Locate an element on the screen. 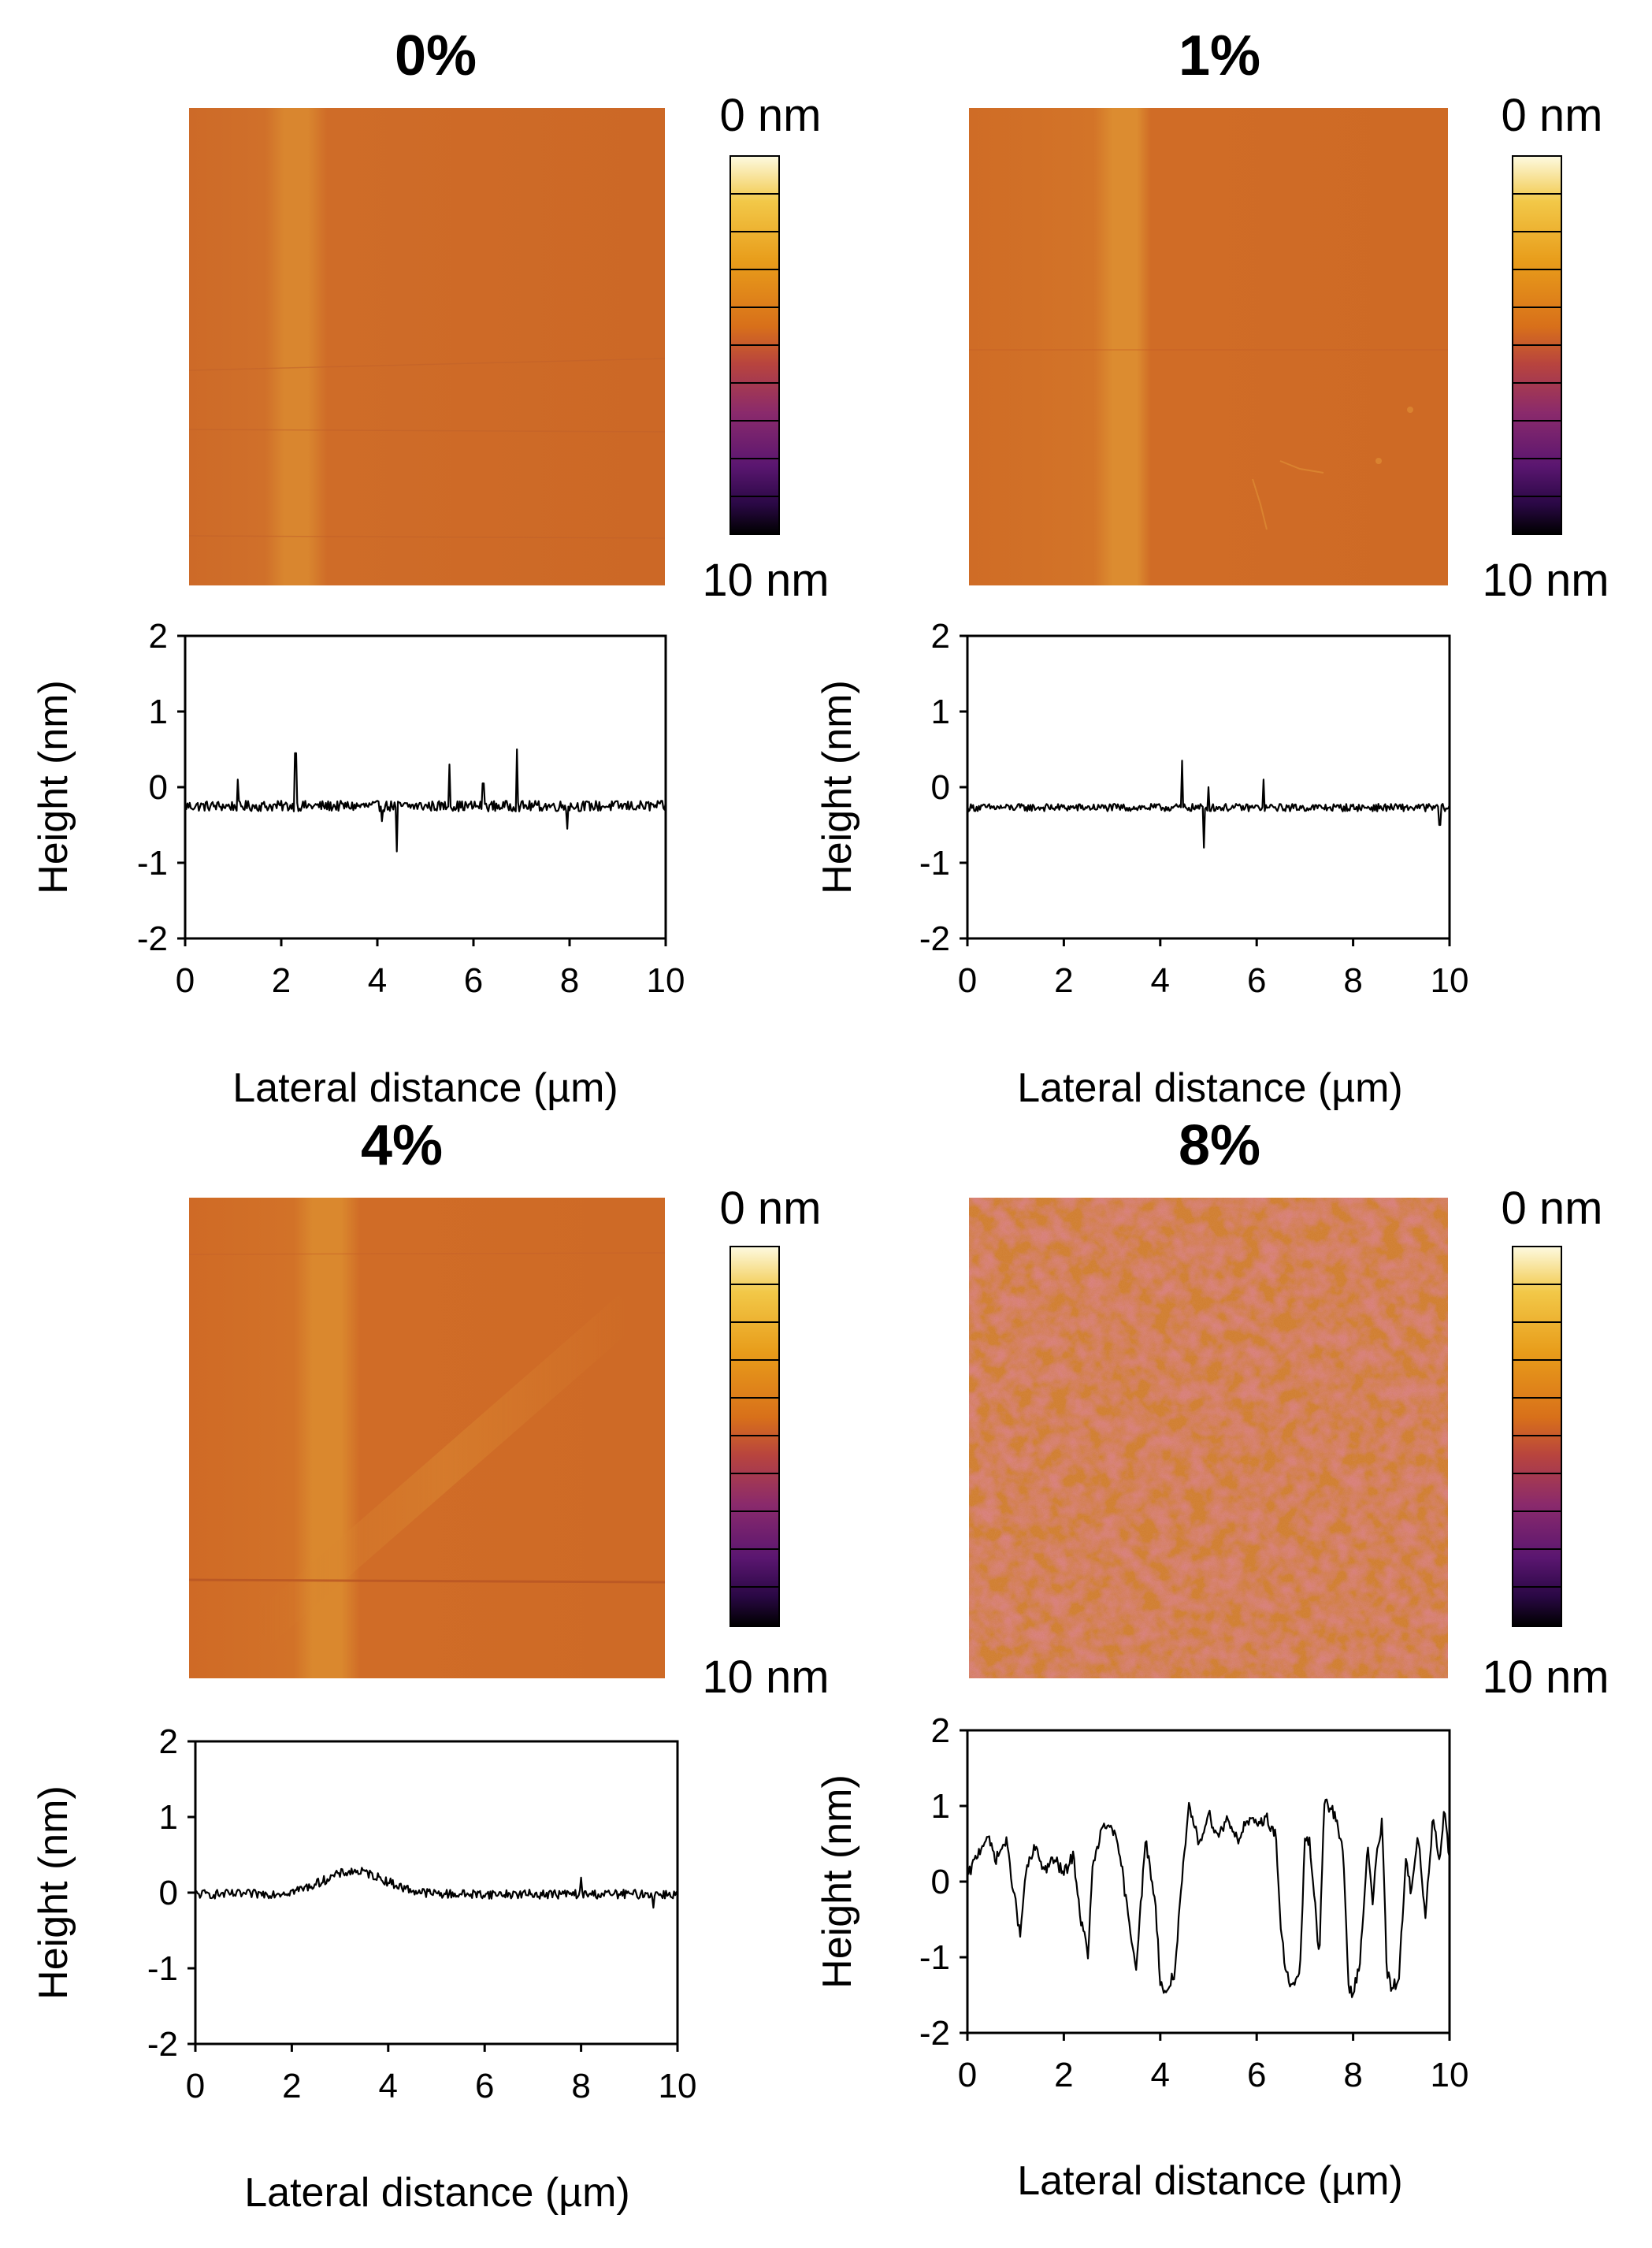  panel-title: 1% is located at coordinates (1219, 56).